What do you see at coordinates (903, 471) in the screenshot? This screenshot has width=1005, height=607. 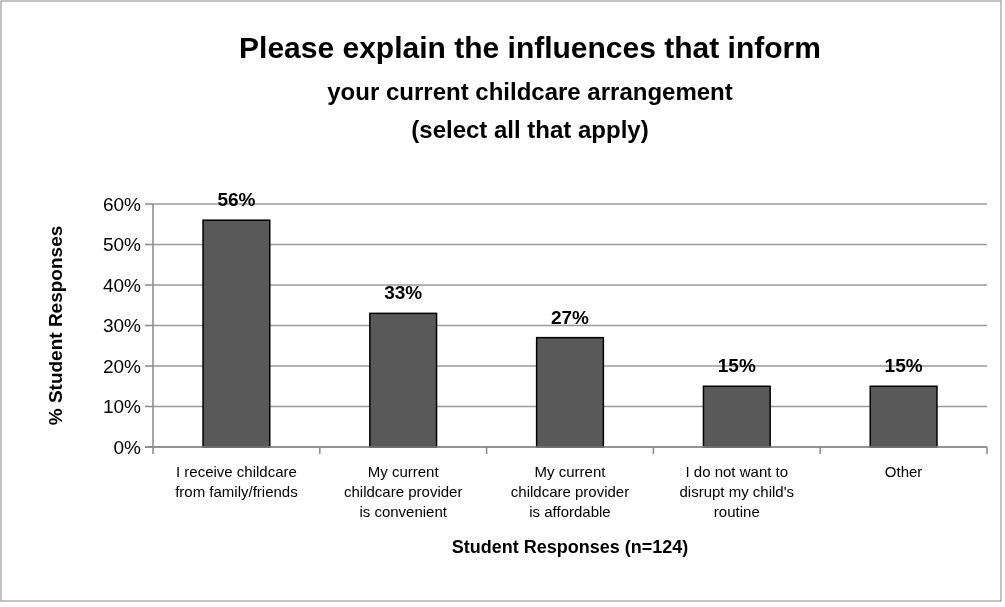 I see `x-tick-label: Other` at bounding box center [903, 471].